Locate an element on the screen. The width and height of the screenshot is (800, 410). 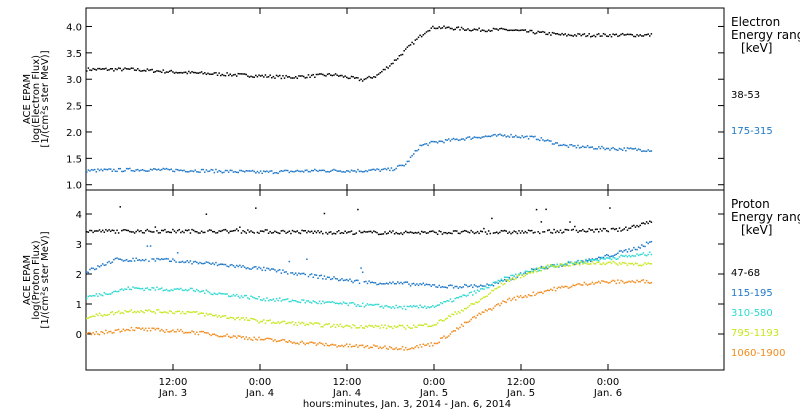
x-tick-date-label: Jan. 3 is located at coordinates (172, 393).